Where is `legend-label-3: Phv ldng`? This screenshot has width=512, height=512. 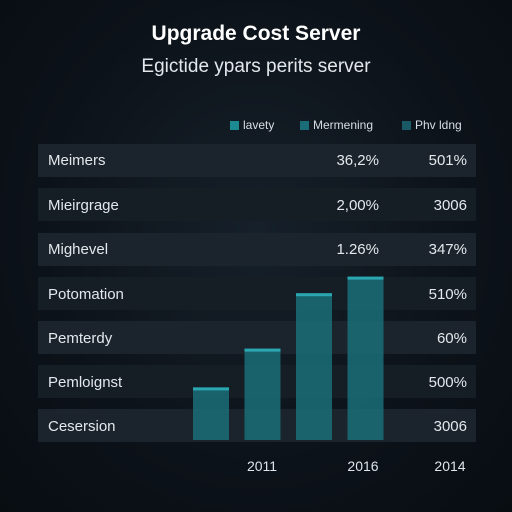 legend-label-3: Phv ldng is located at coordinates (438, 125).